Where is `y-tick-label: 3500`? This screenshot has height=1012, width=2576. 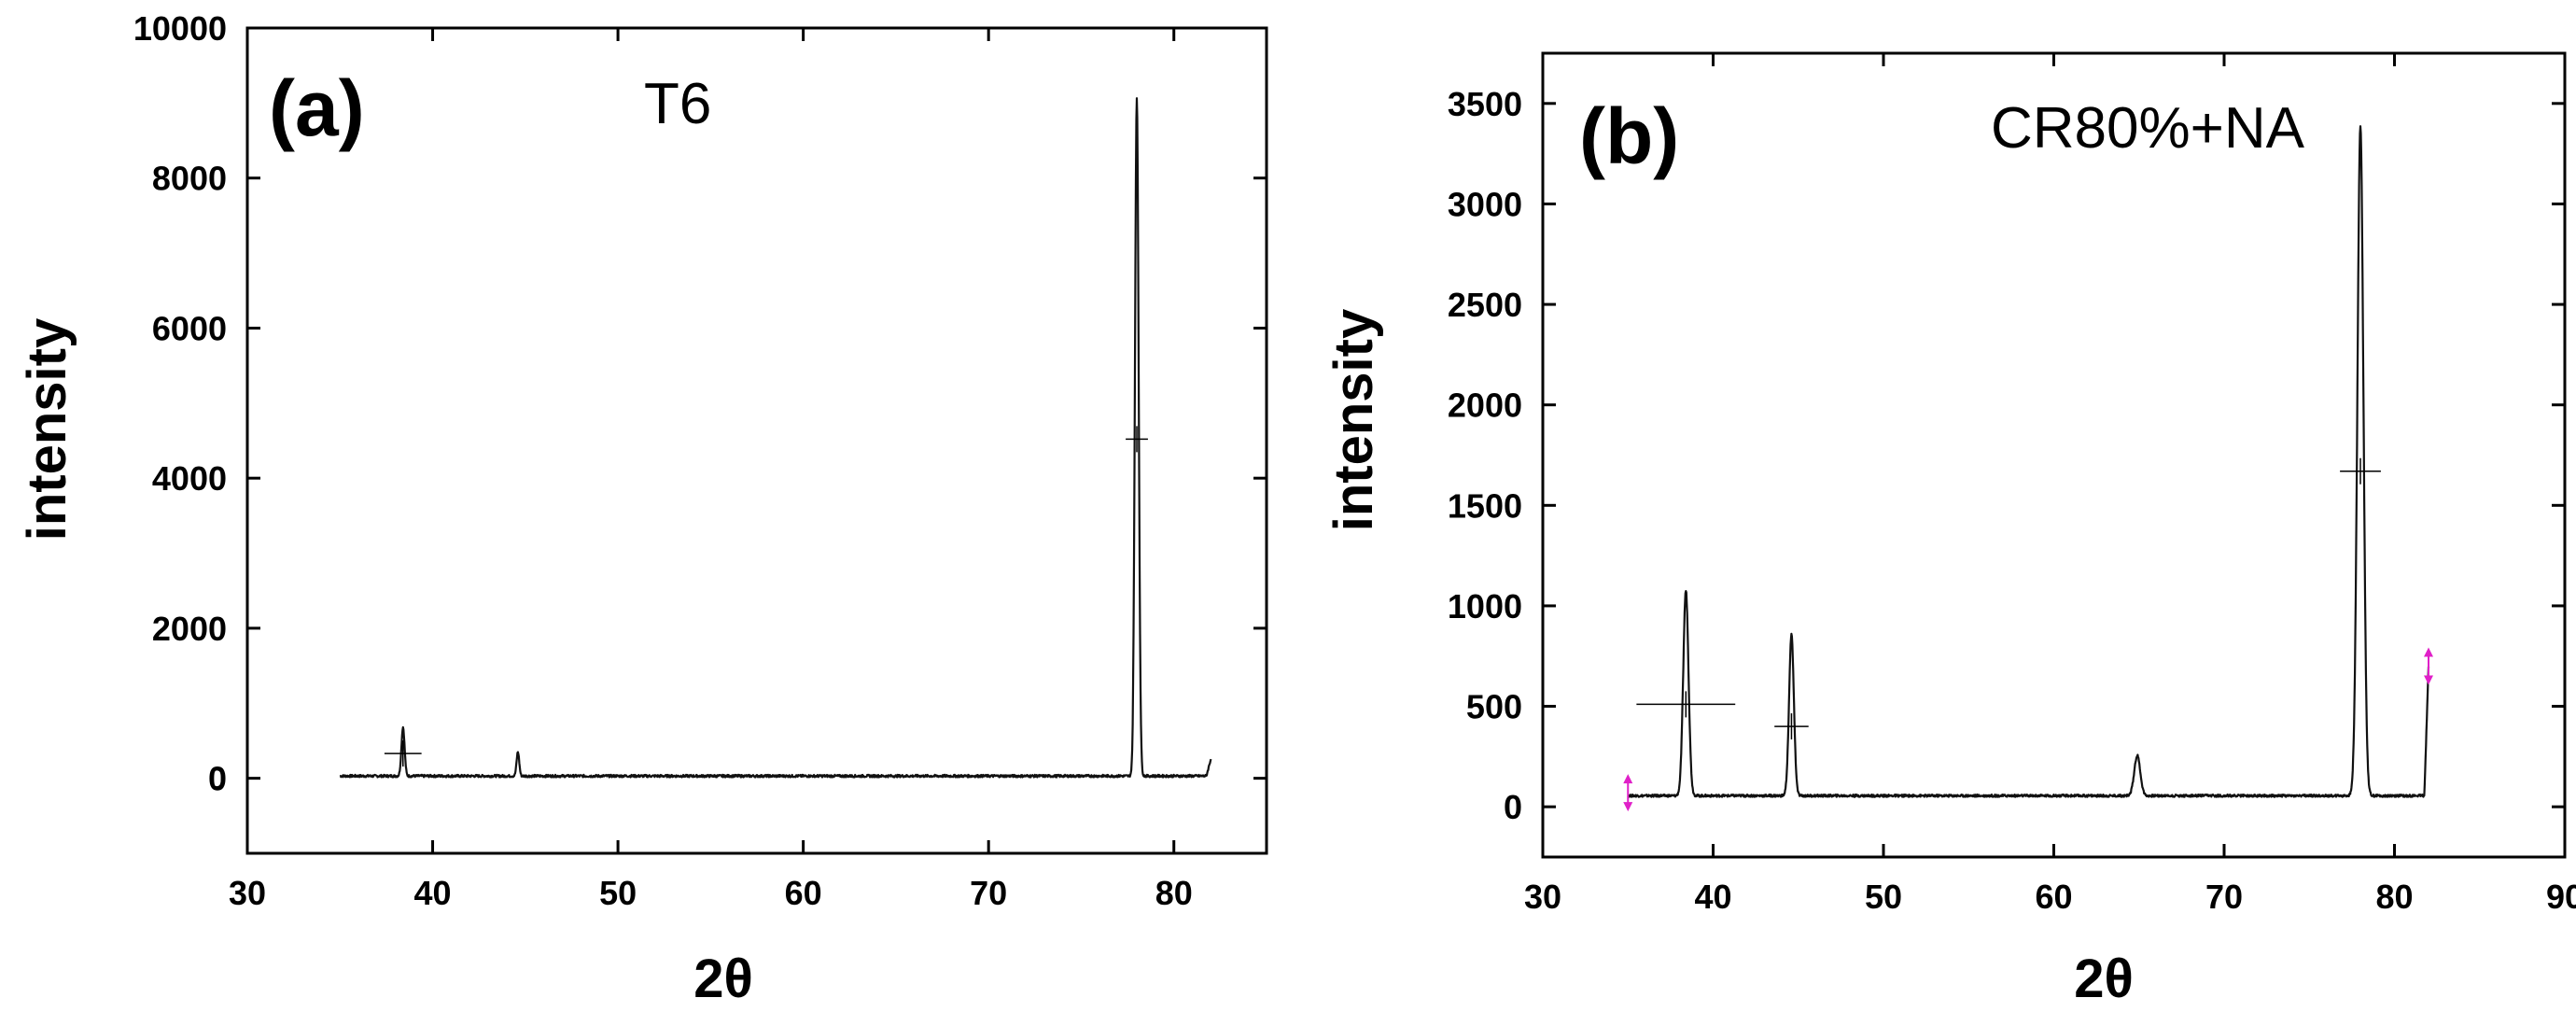 y-tick-label: 3500 is located at coordinates (1485, 104).